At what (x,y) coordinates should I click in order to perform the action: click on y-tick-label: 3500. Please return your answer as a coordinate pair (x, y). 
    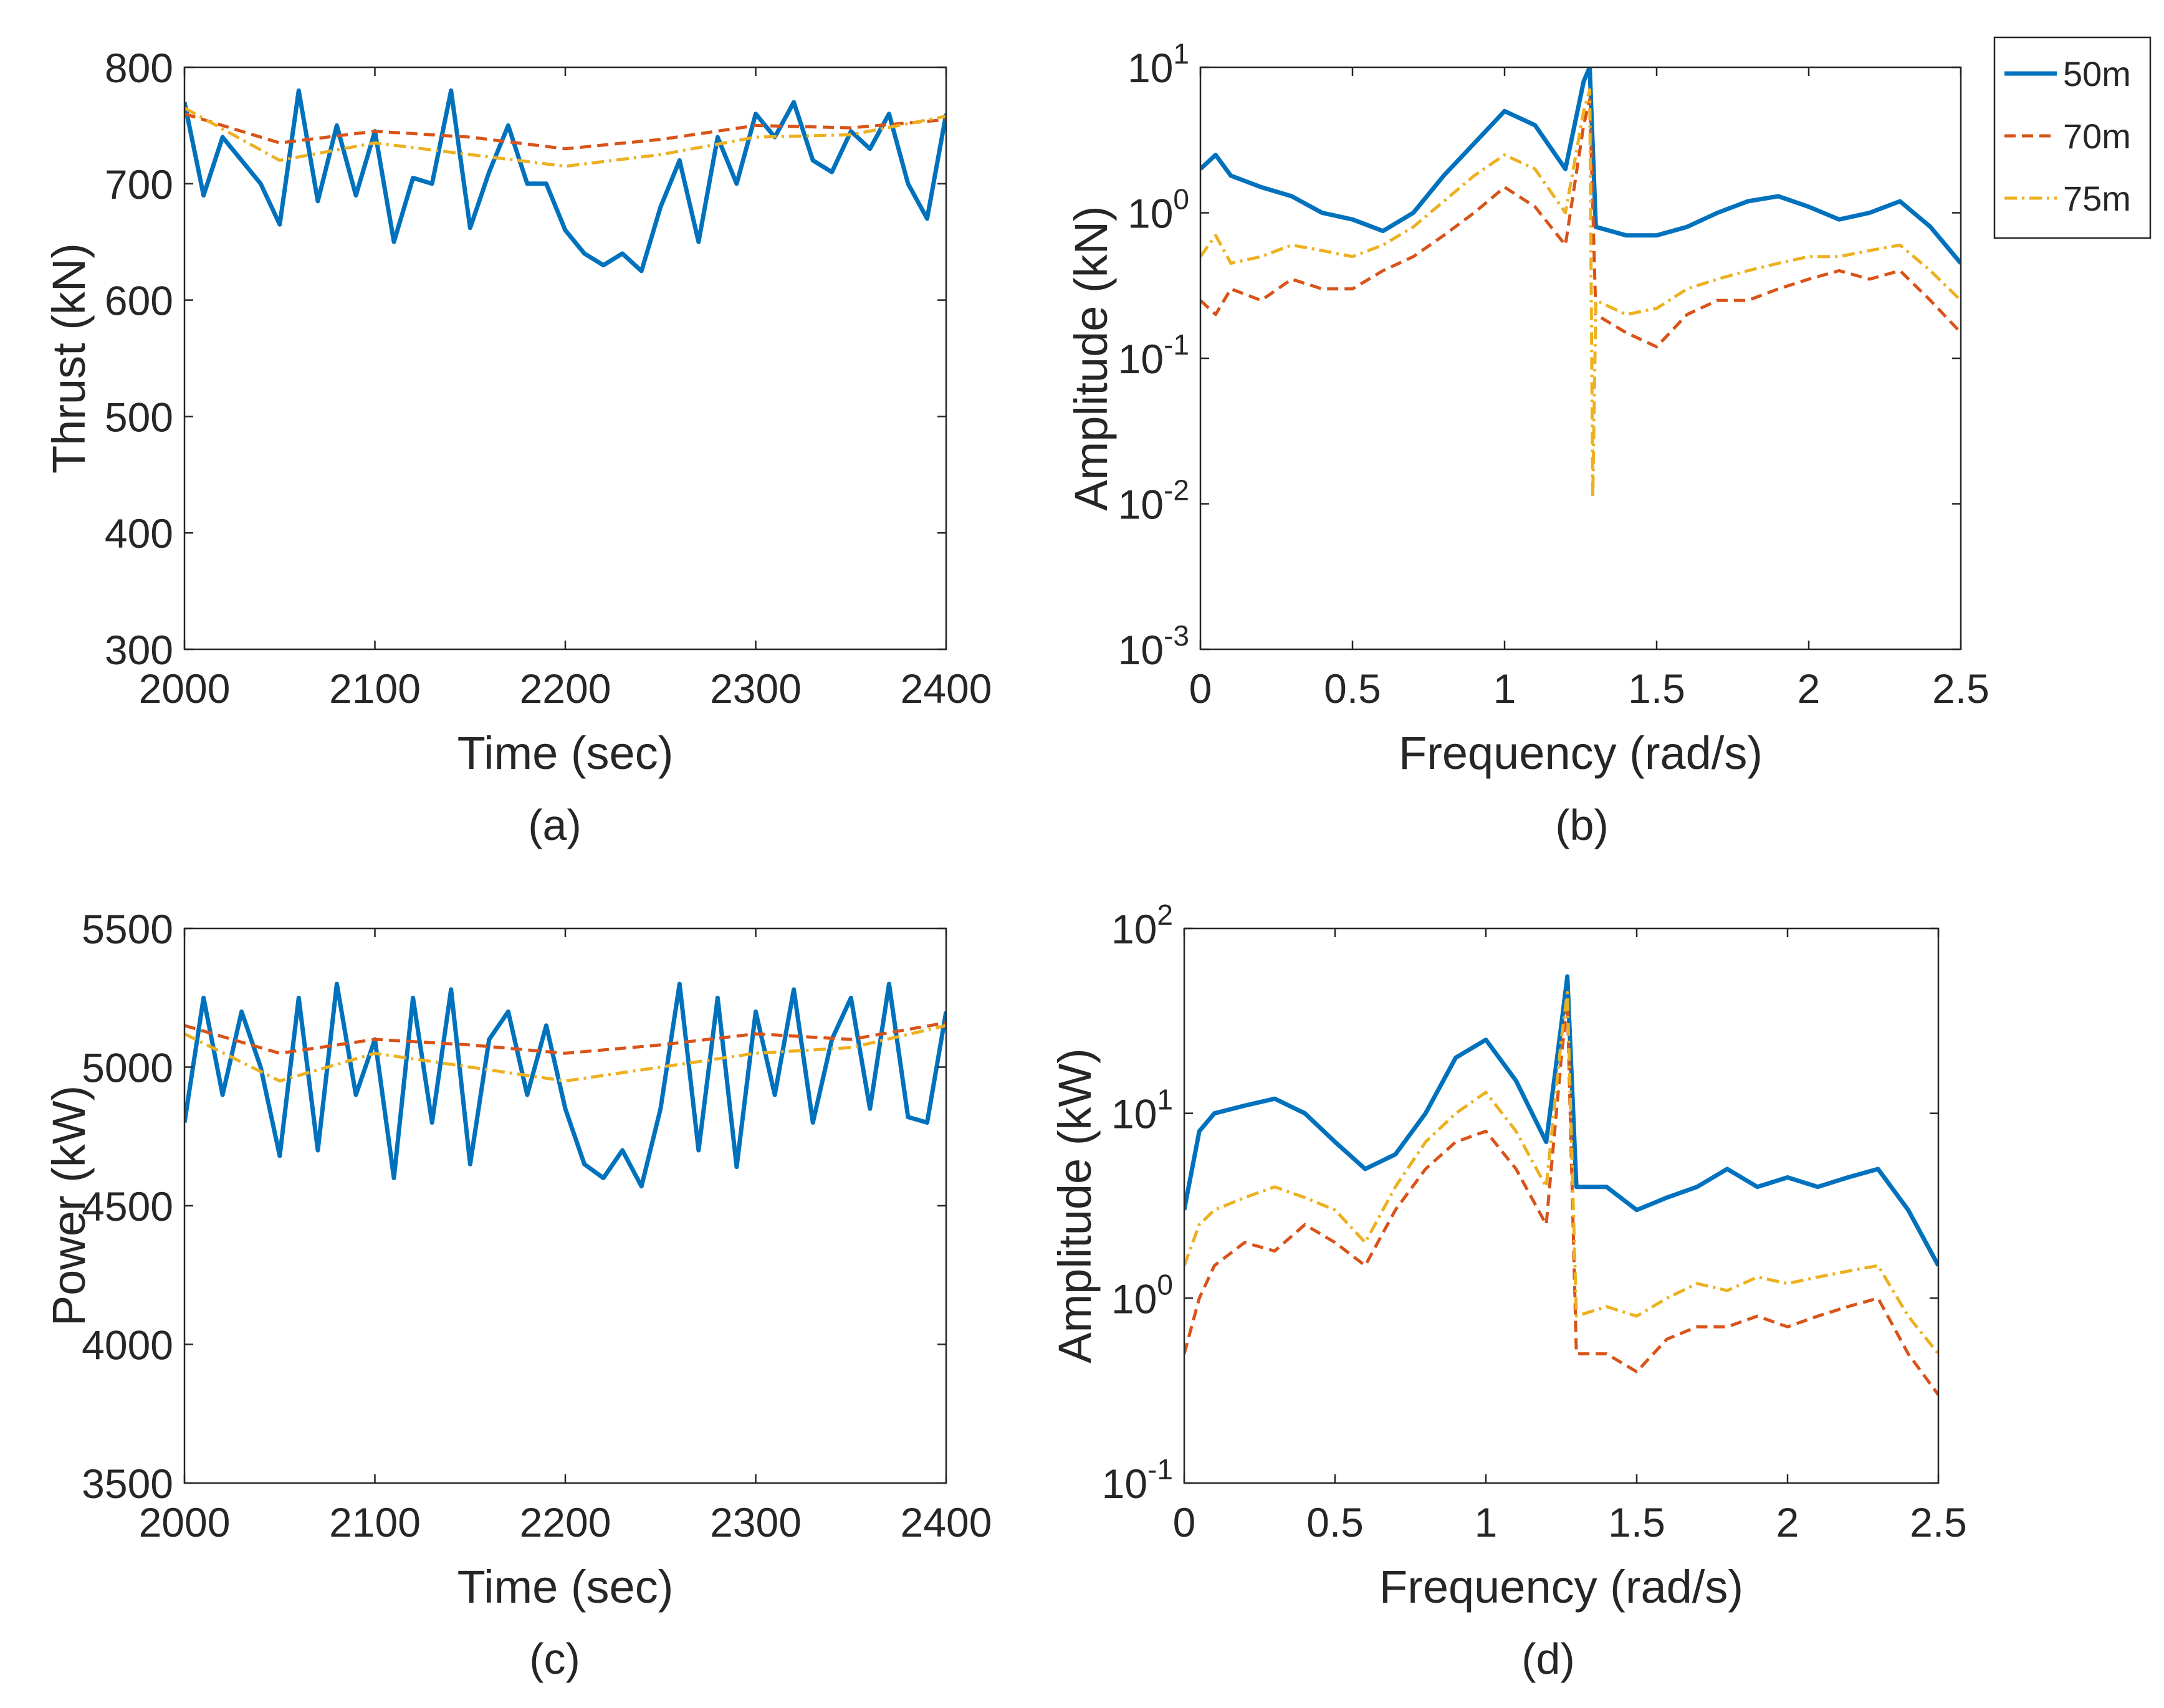
    Looking at the image, I should click on (128, 1484).